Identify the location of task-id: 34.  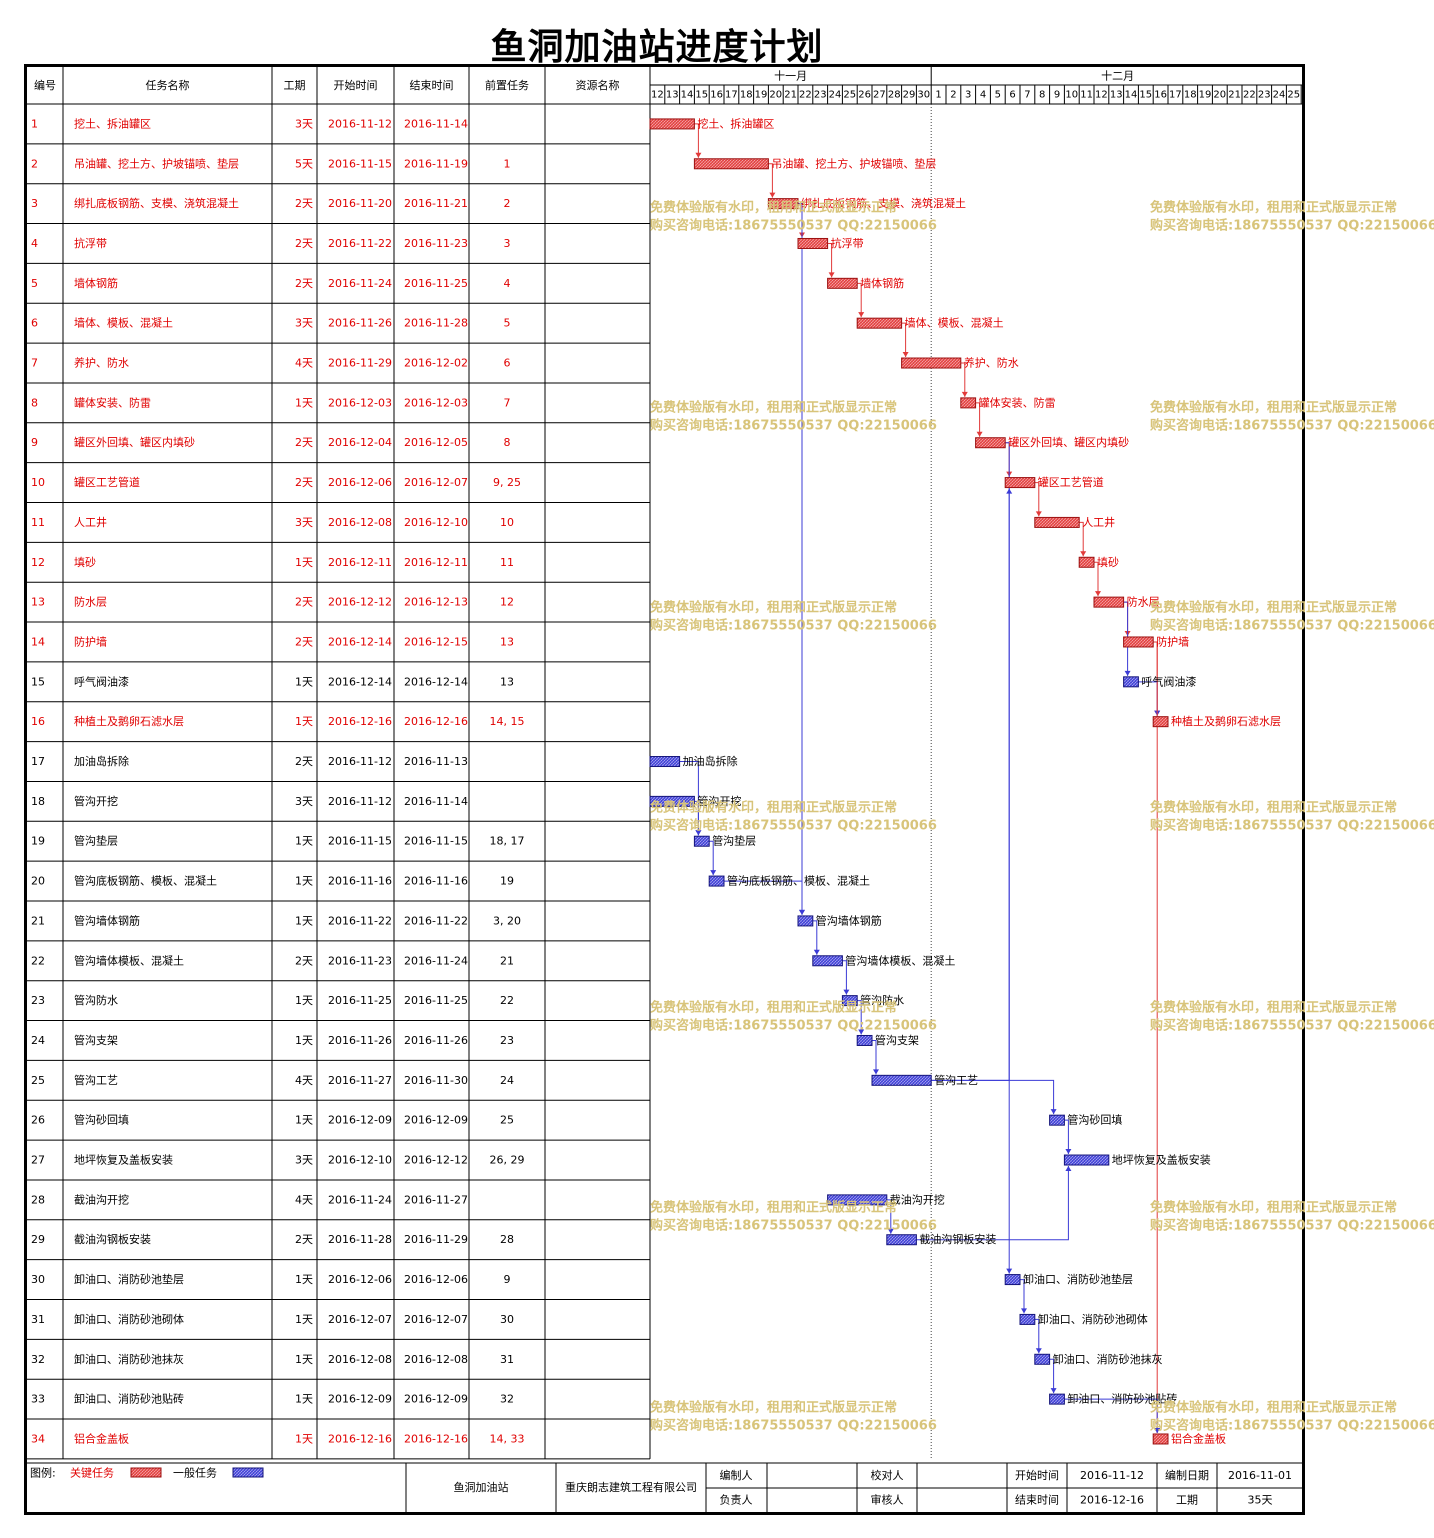
(38, 1438).